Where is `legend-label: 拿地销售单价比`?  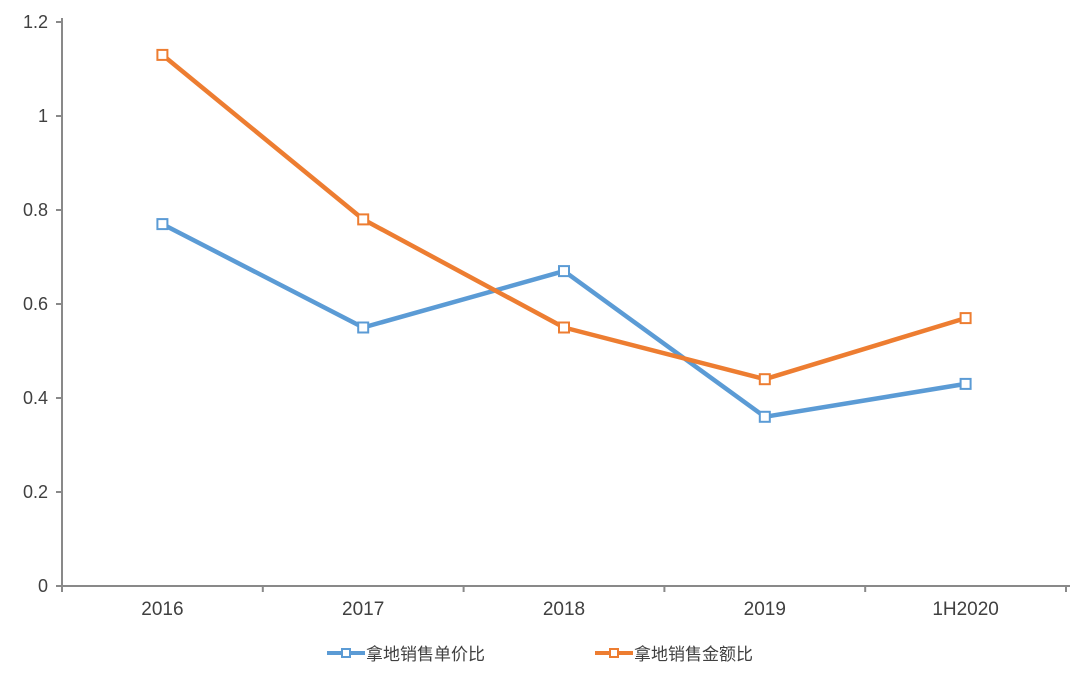 legend-label: 拿地销售单价比 is located at coordinates (425, 654).